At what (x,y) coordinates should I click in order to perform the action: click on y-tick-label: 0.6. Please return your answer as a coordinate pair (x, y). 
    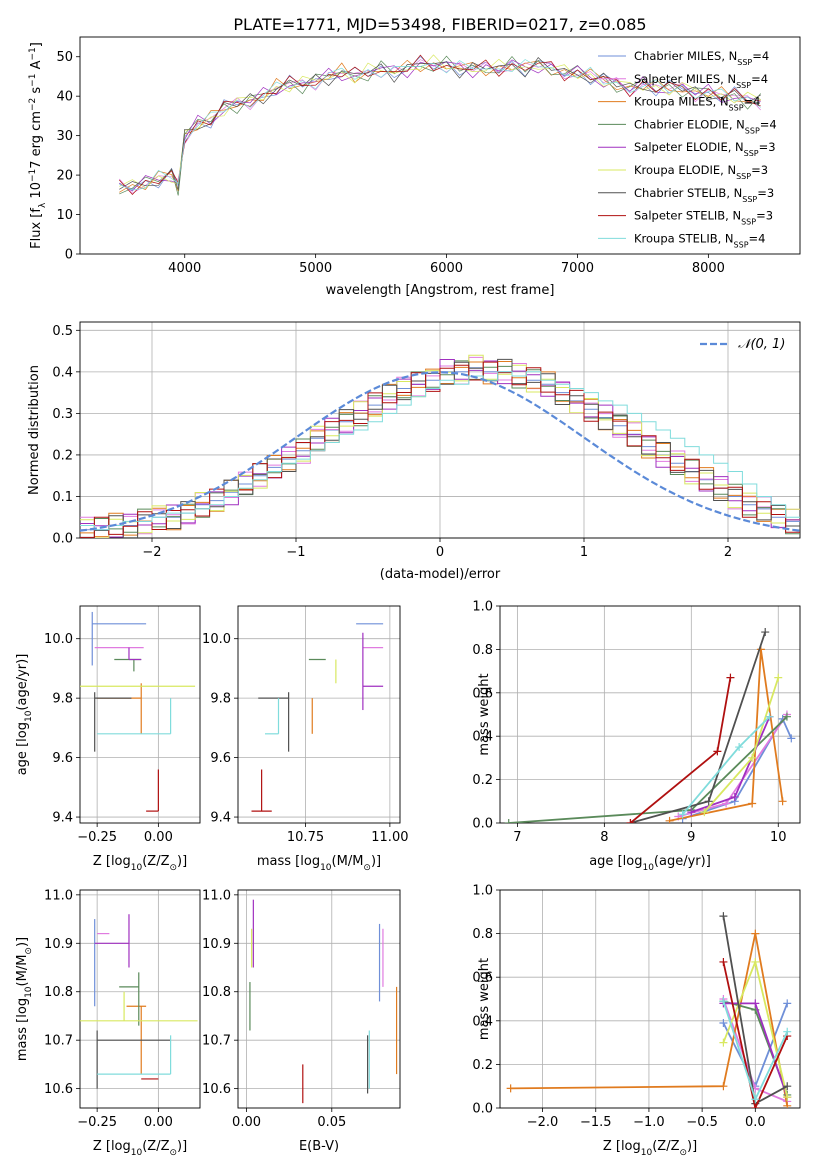
    Looking at the image, I should click on (482, 693).